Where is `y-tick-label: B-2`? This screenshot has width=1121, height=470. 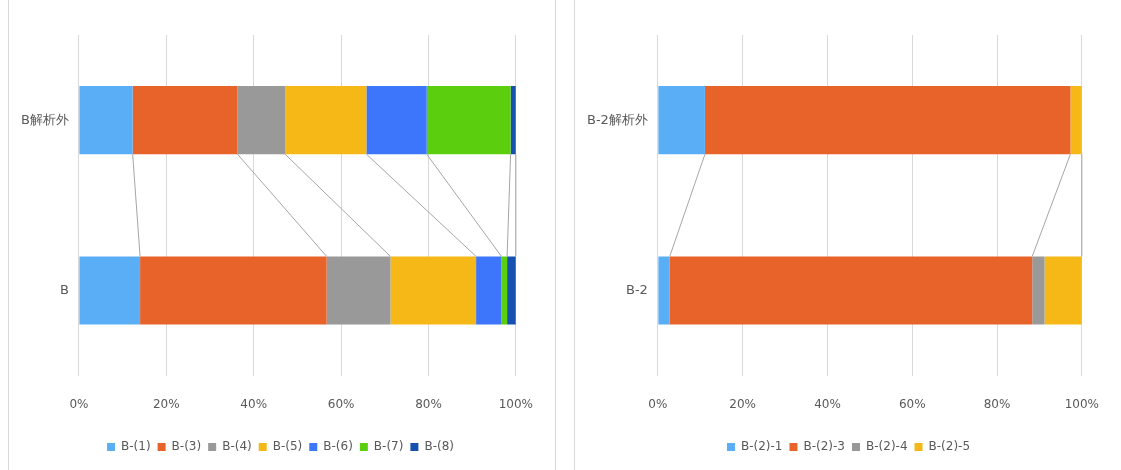
y-tick-label: B-2 is located at coordinates (636, 289).